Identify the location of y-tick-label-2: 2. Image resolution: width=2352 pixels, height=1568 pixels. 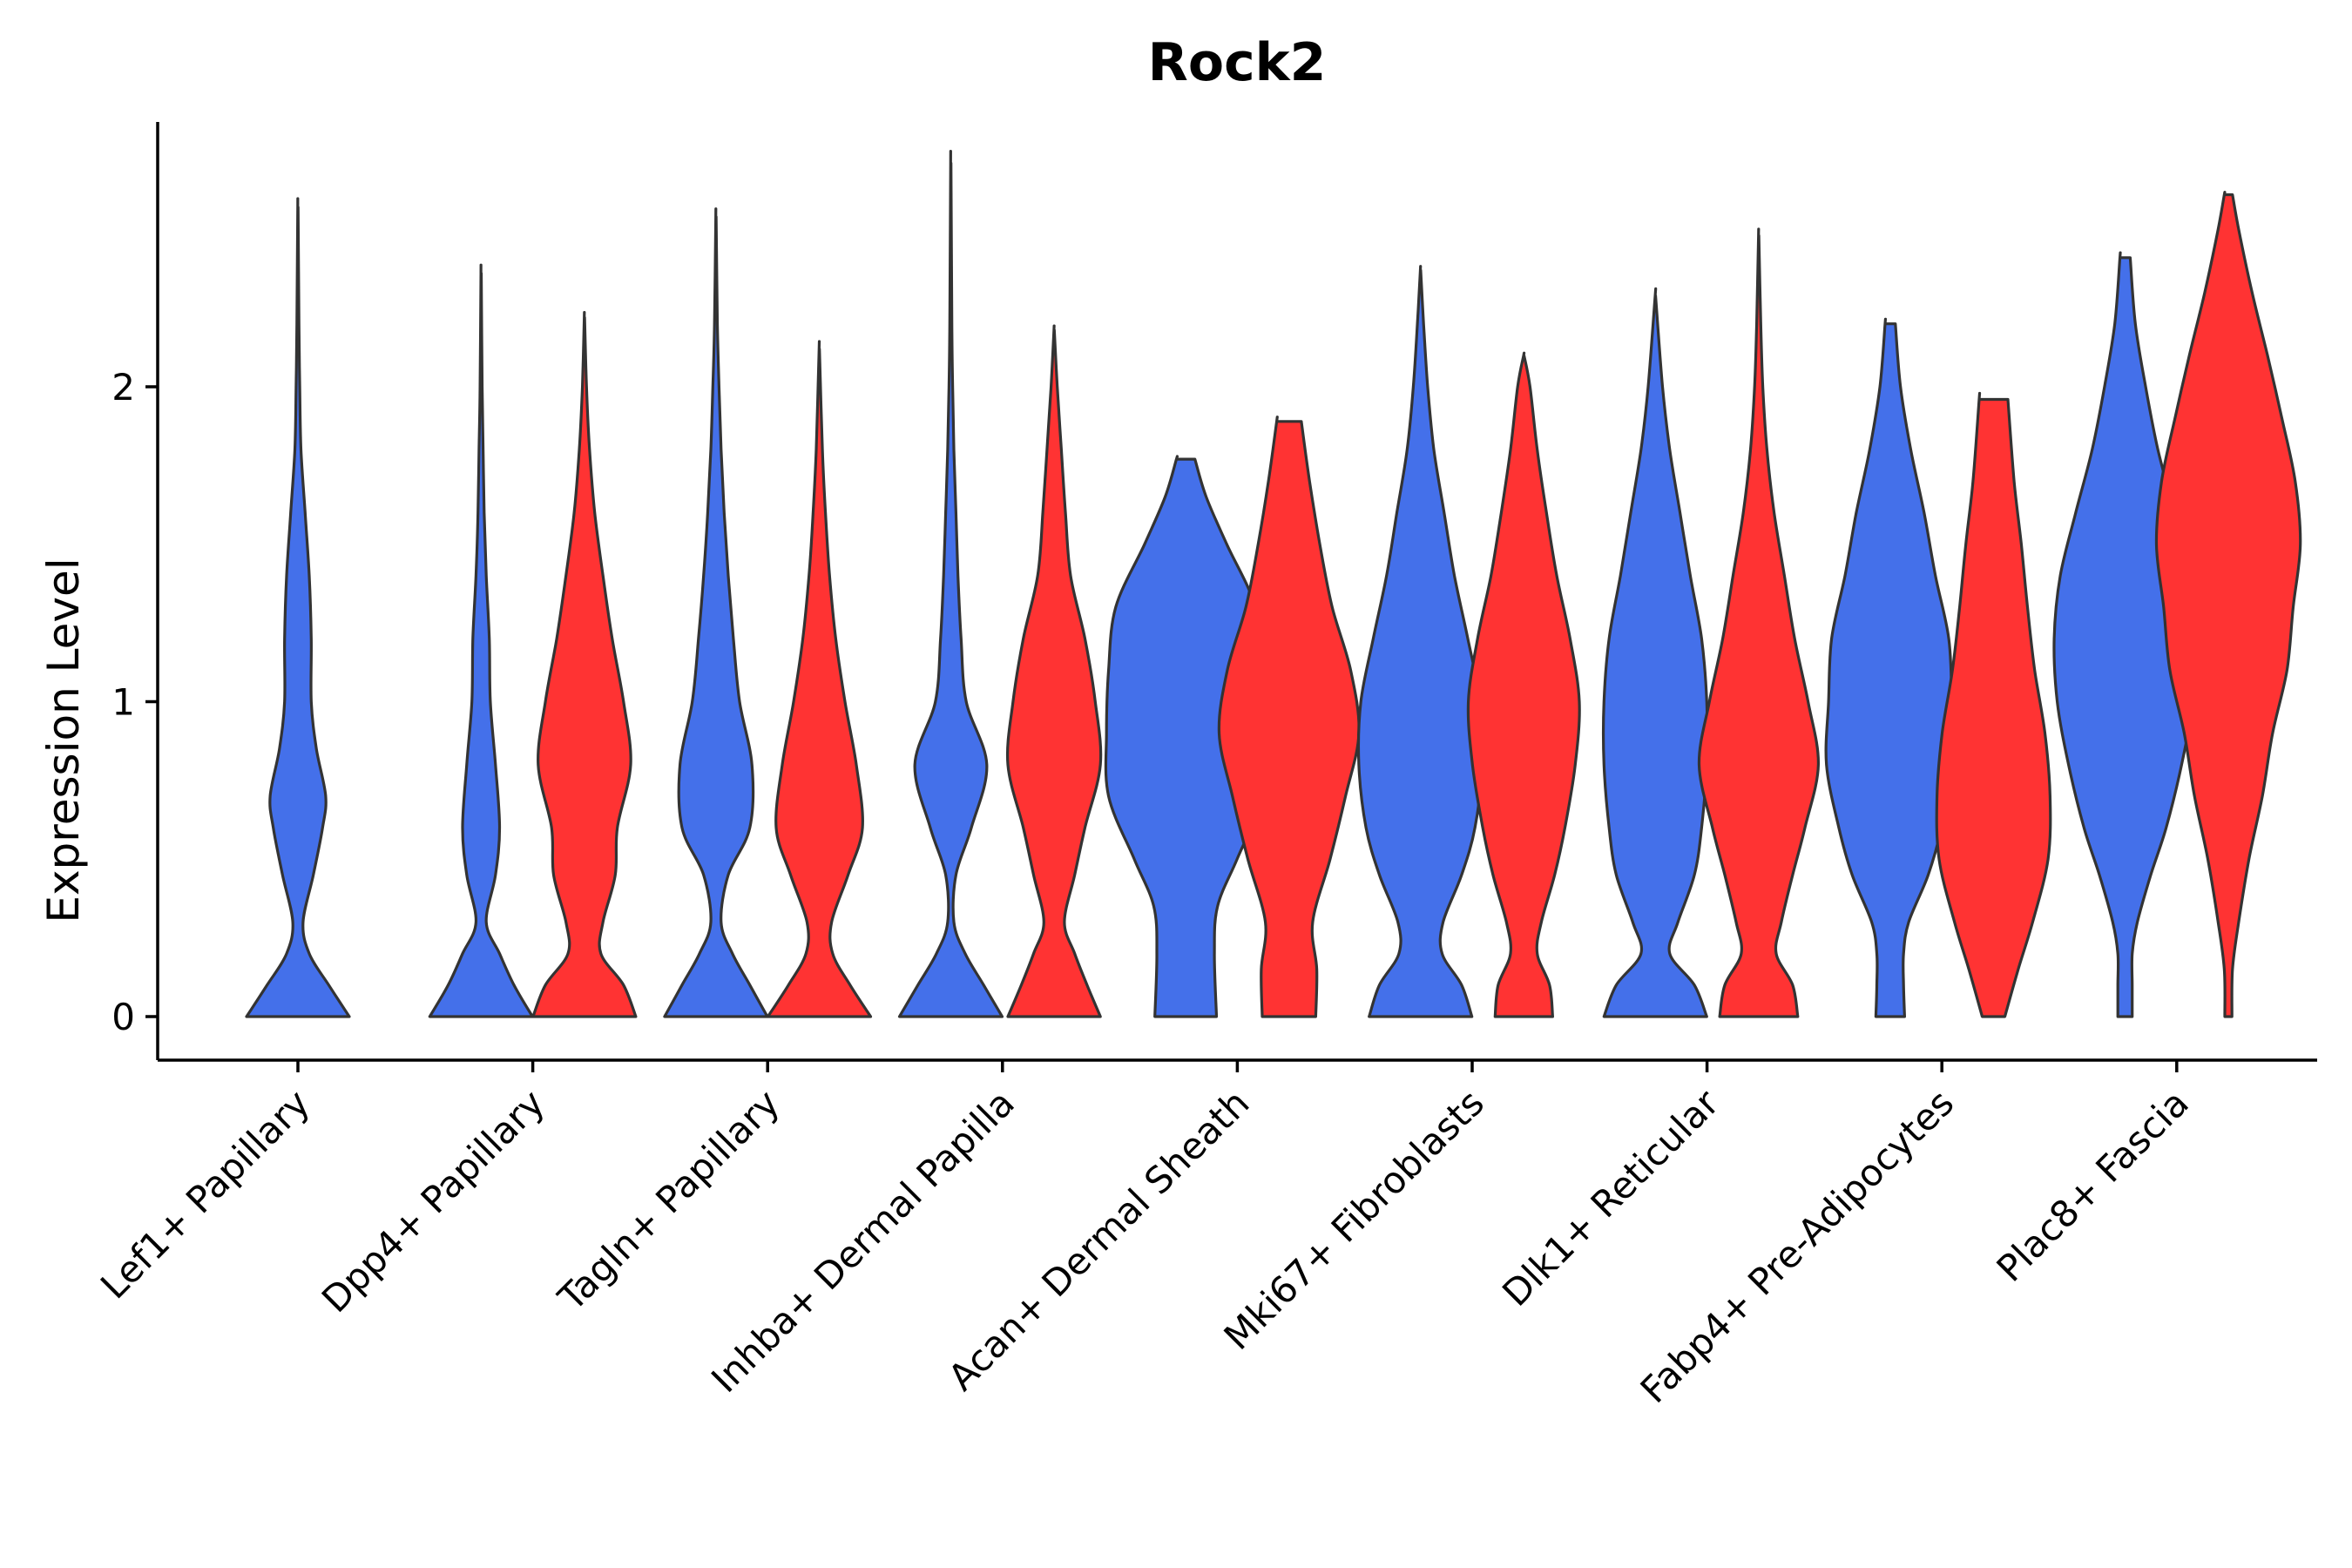
(124, 388).